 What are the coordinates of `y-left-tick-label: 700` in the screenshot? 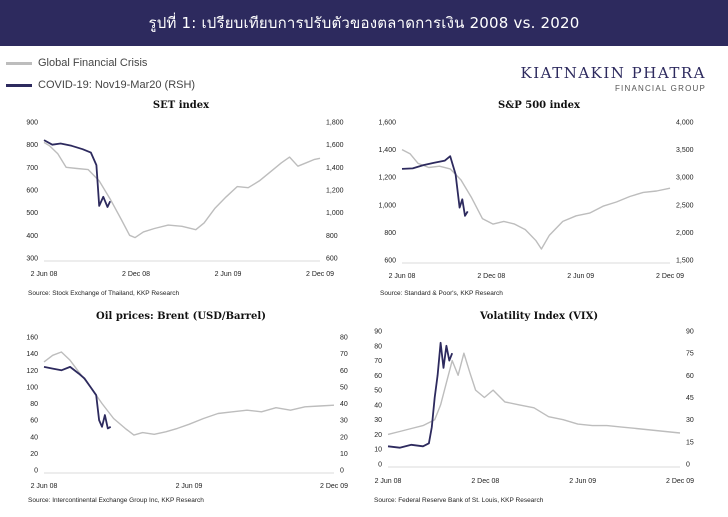 It's located at (32, 168).